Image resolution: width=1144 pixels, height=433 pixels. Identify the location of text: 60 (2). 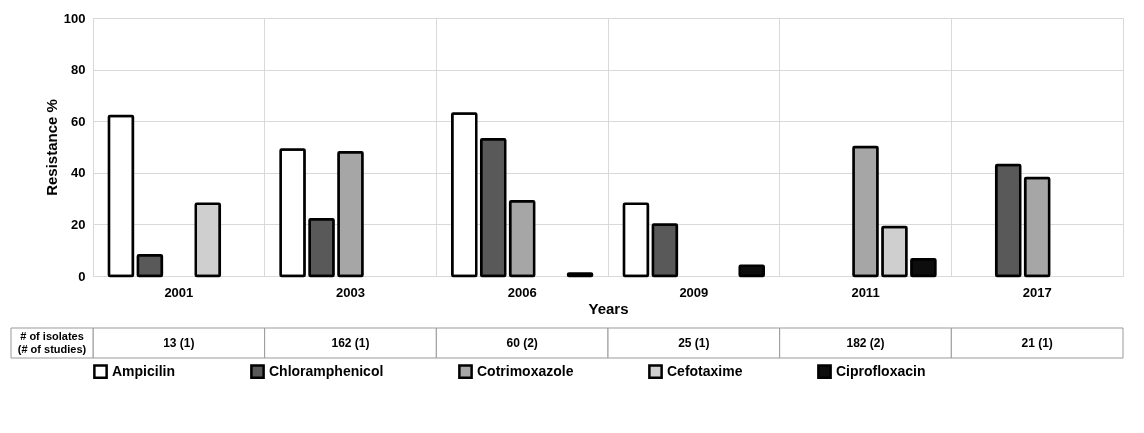
(522, 343).